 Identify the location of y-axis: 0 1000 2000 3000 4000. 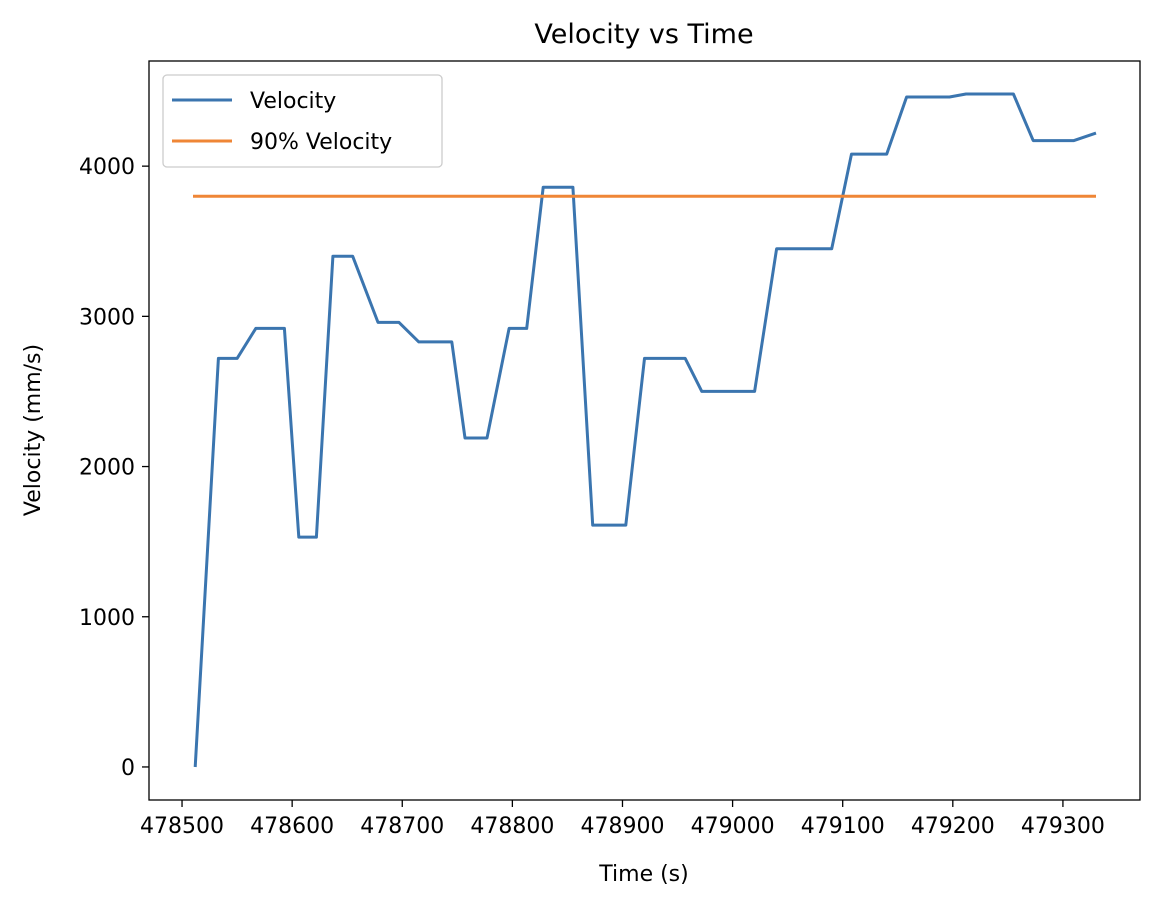
(114, 468).